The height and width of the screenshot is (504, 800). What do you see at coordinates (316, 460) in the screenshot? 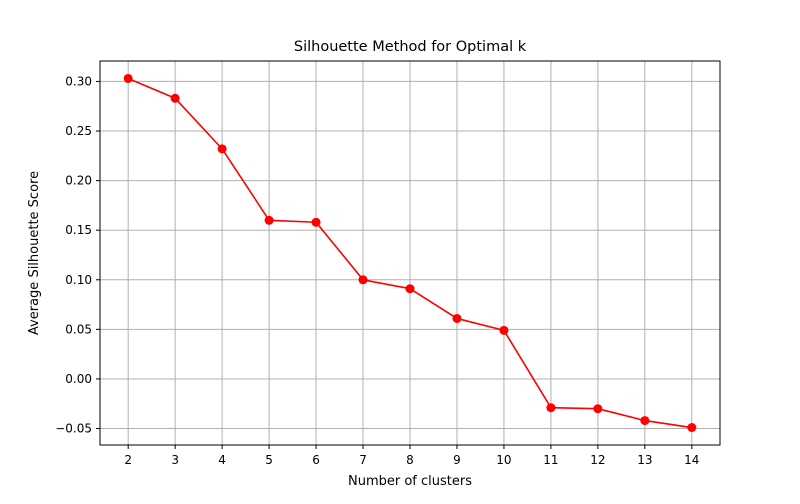
I see `x-tick-label: 6` at bounding box center [316, 460].